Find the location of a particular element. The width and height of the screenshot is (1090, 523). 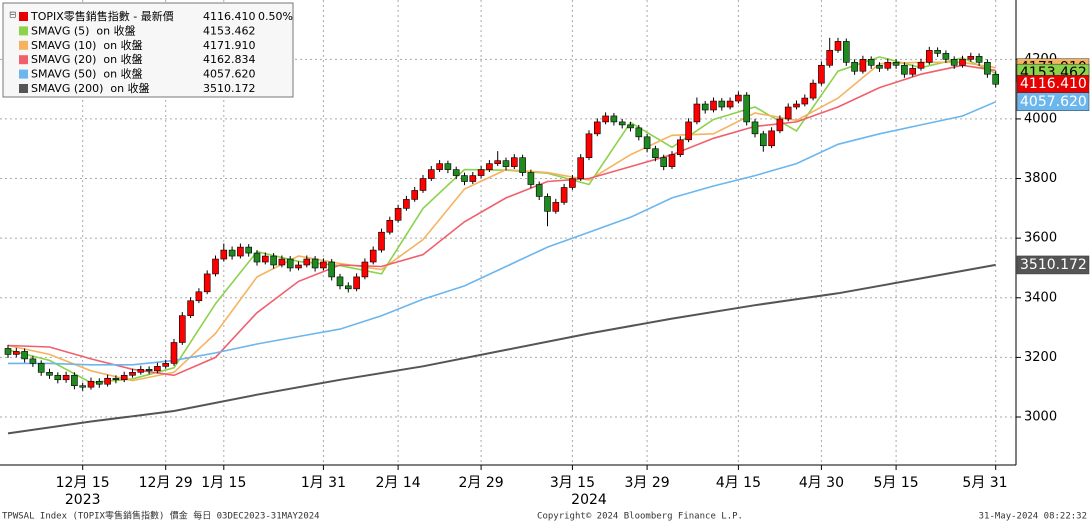

ma-last-label: 4057.620 is located at coordinates (1053, 102).